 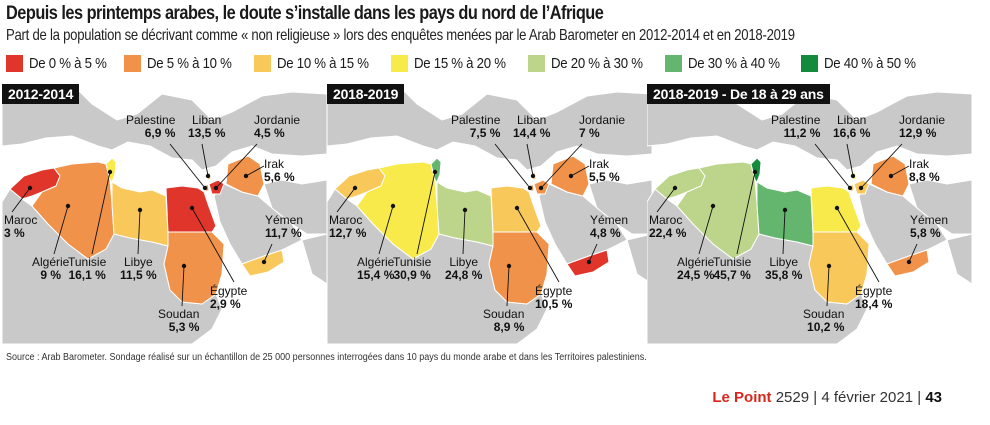 I want to click on leader-line-jordanie, so click(x=881, y=166).